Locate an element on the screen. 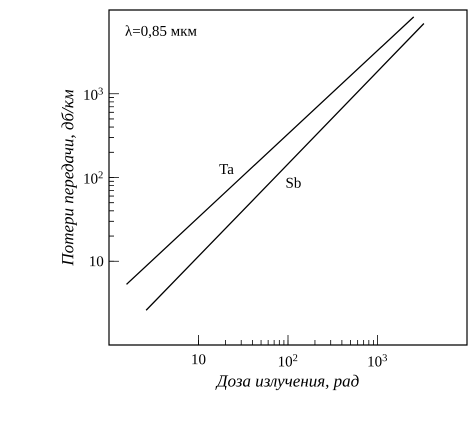  y-axis-title: Потери передачи, дб/км is located at coordinates (69, 178).